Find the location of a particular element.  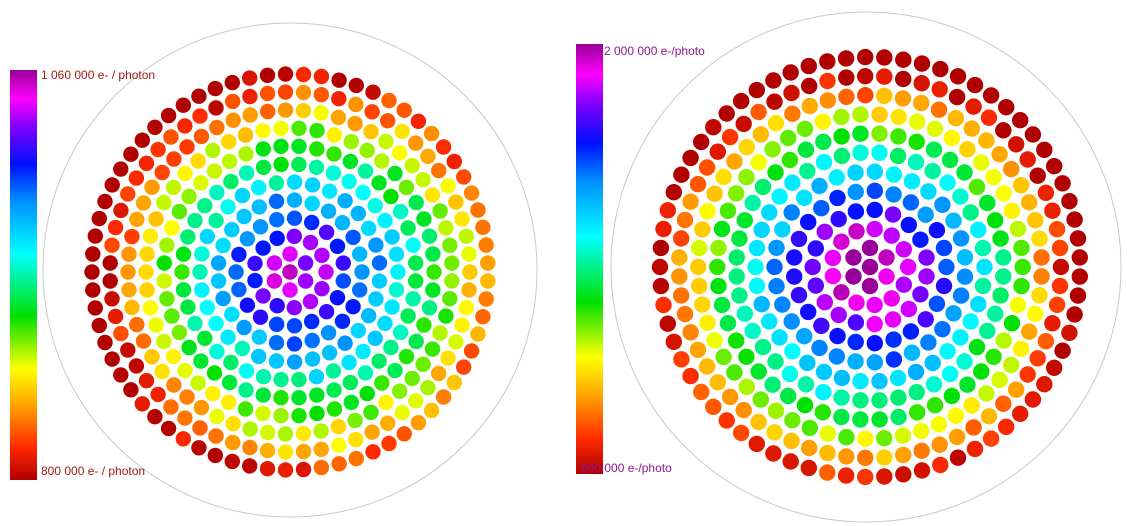

colorbar-max-label: 1 060 000 e- / photon is located at coordinates (98, 75).